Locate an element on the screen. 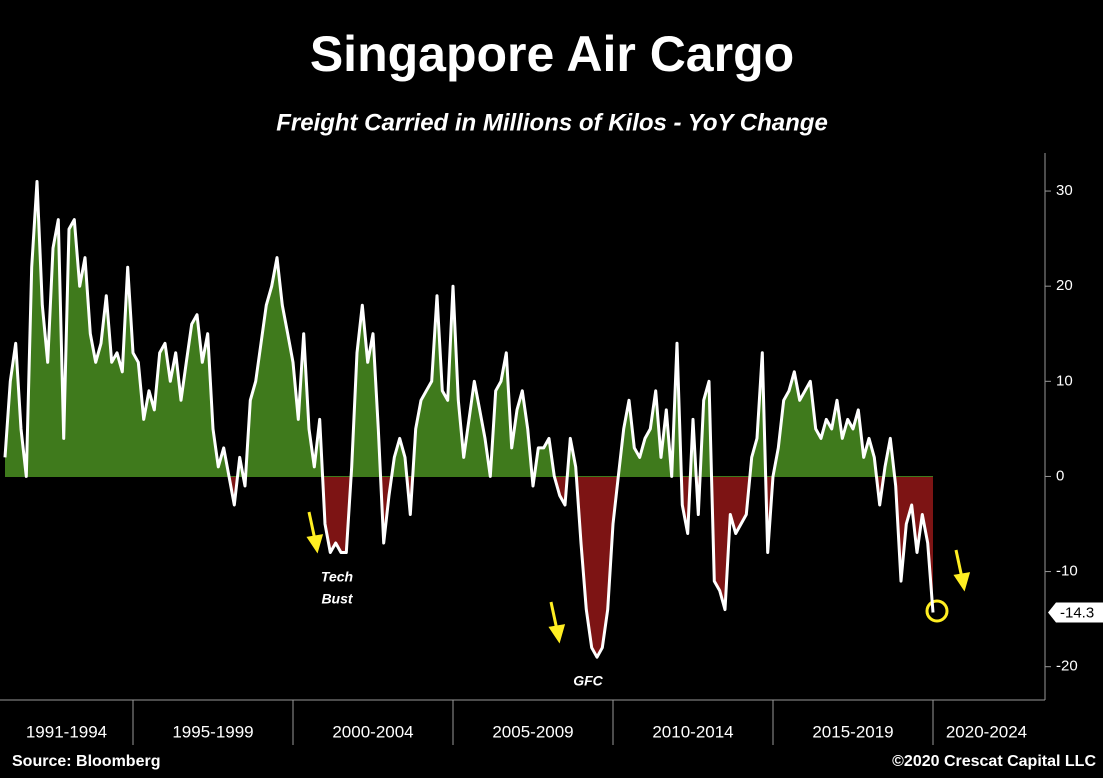 This screenshot has height=778, width=1103. y-tick-label: 0 is located at coordinates (1060, 475).